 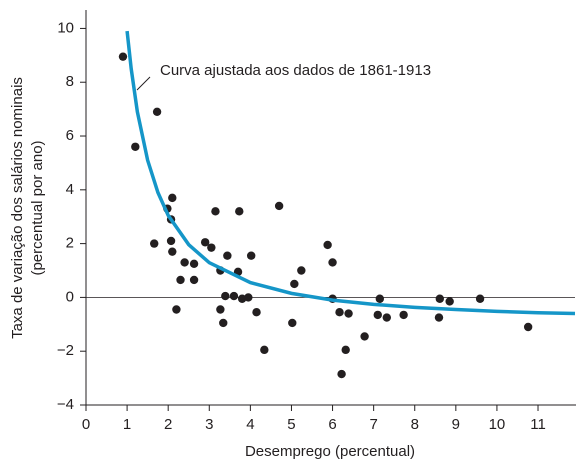 What do you see at coordinates (538, 424) in the screenshot?
I see `x-tick-label: 11` at bounding box center [538, 424].